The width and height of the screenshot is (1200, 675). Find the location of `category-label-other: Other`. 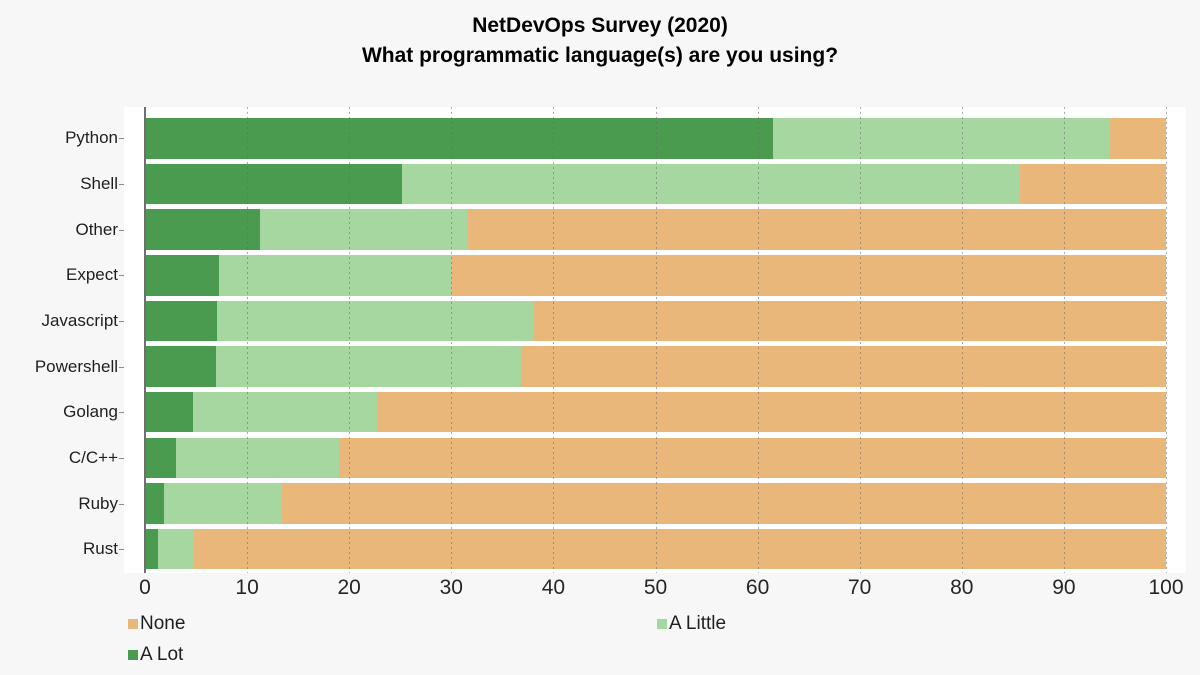

category-label-other: Other is located at coordinates (96, 229).